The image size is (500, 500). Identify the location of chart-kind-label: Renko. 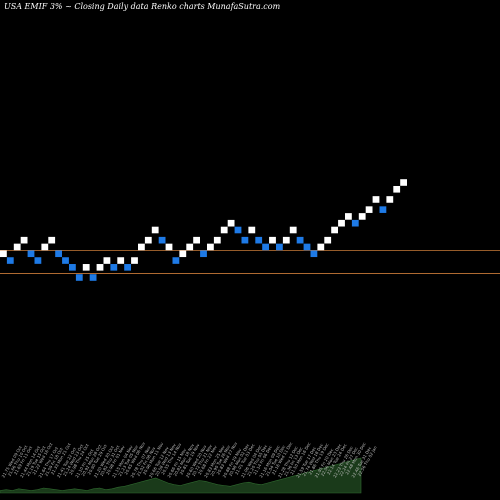
(164, 6).